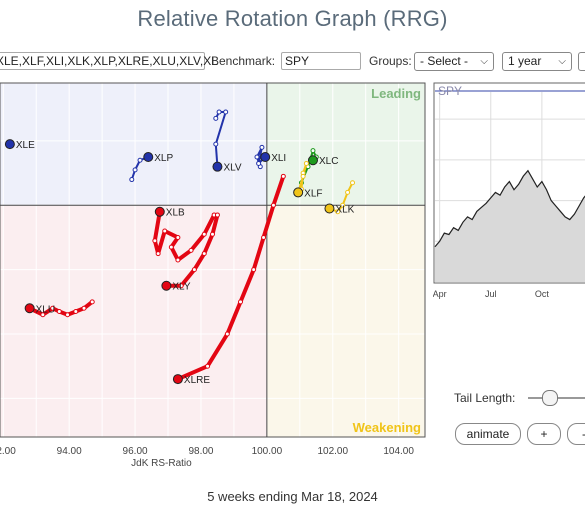 The image size is (585, 510). I want to click on series-xlk: XLK, so click(340, 198).